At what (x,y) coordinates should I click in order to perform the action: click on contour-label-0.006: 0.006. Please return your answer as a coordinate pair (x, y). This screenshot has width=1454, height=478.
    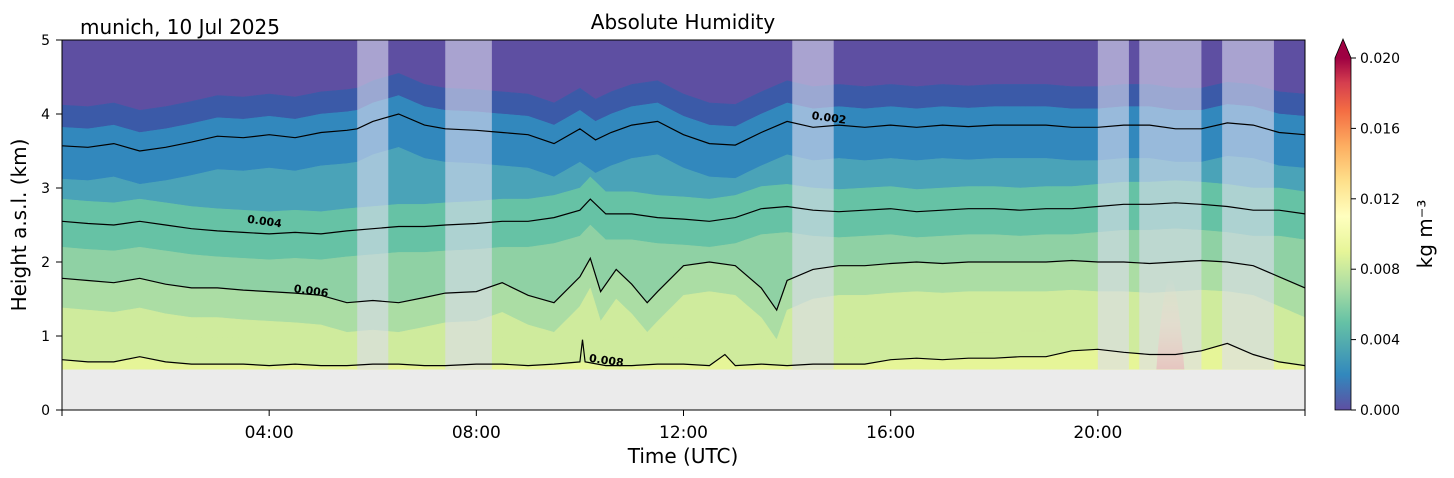
    Looking at the image, I should click on (311, 291).